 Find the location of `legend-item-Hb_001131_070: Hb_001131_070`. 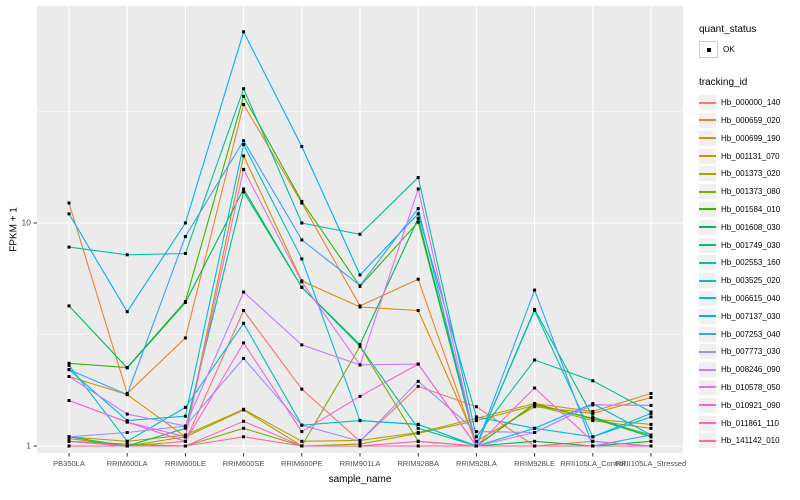

legend-item-Hb_001131_070: Hb_001131_070 is located at coordinates (749, 156).